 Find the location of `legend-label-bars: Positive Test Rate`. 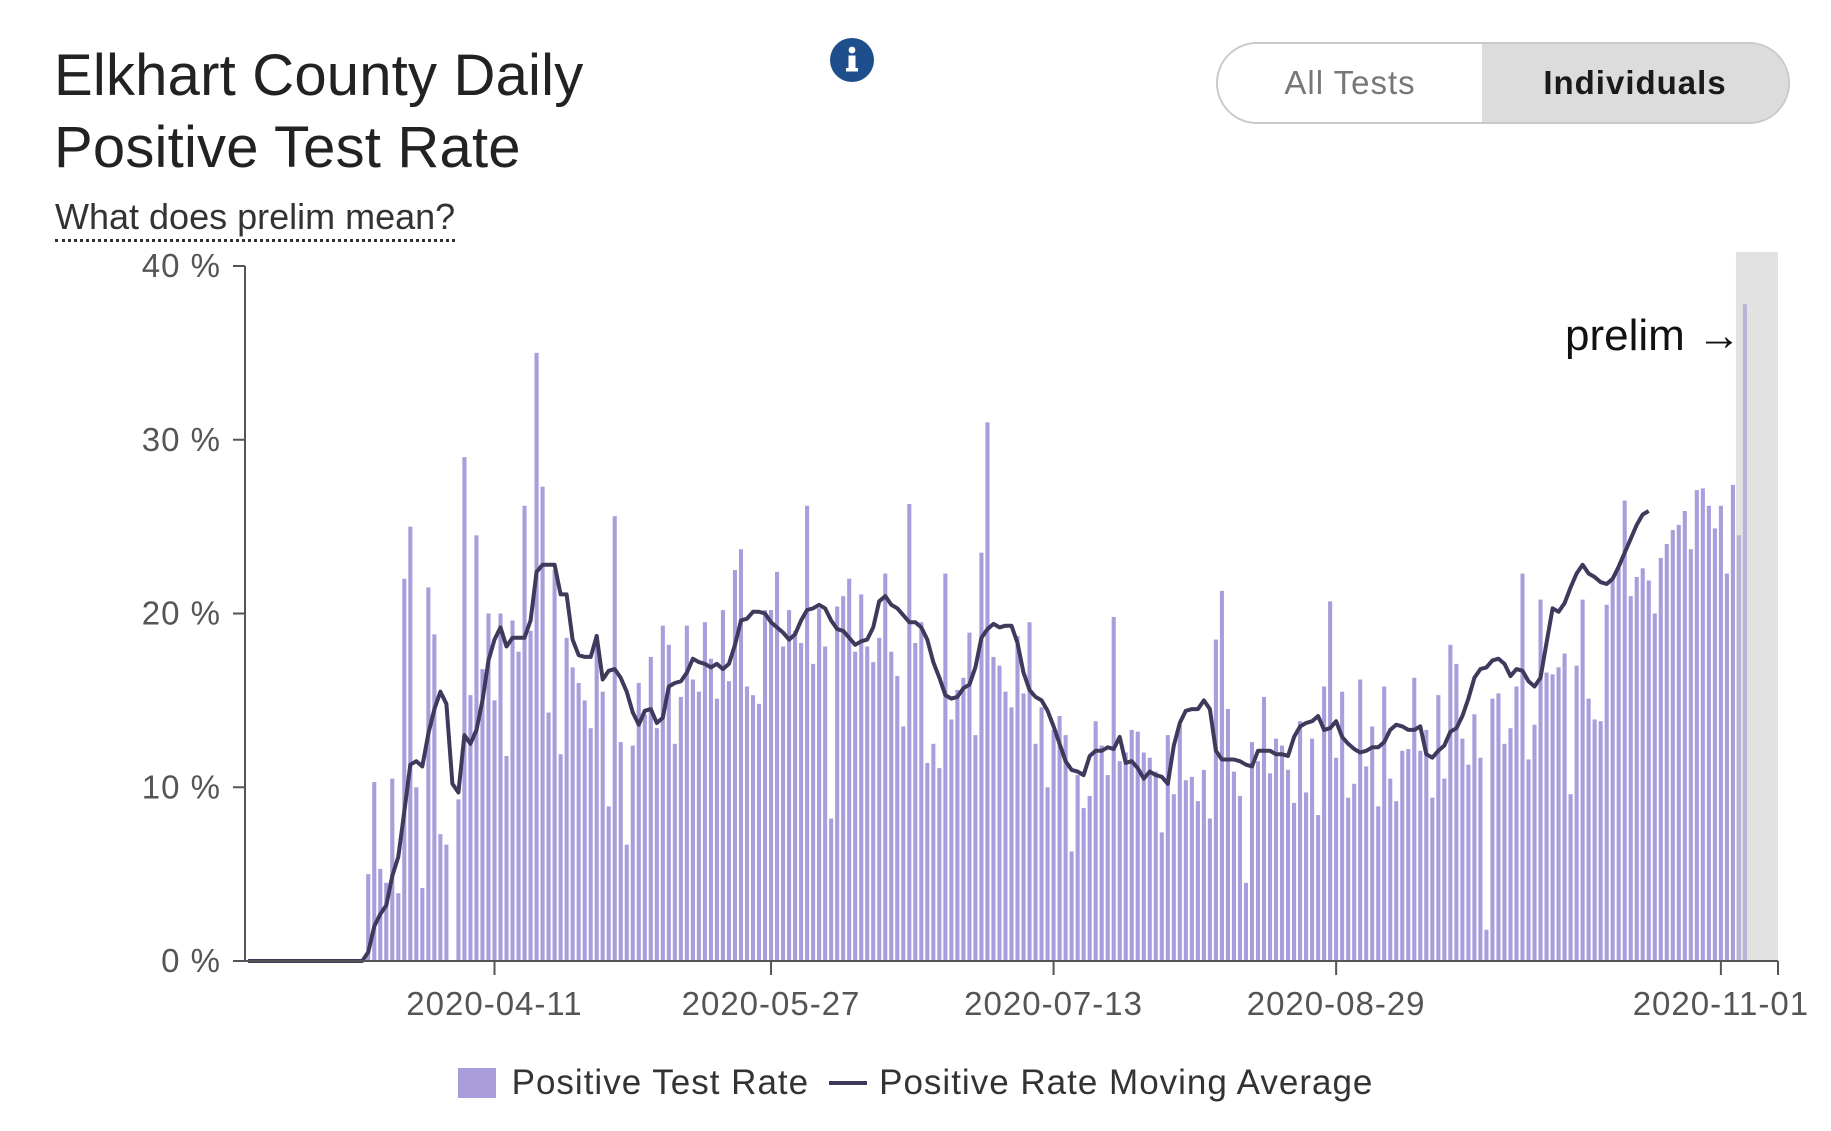

legend-label-bars: Positive Test Rate is located at coordinates (660, 1082).